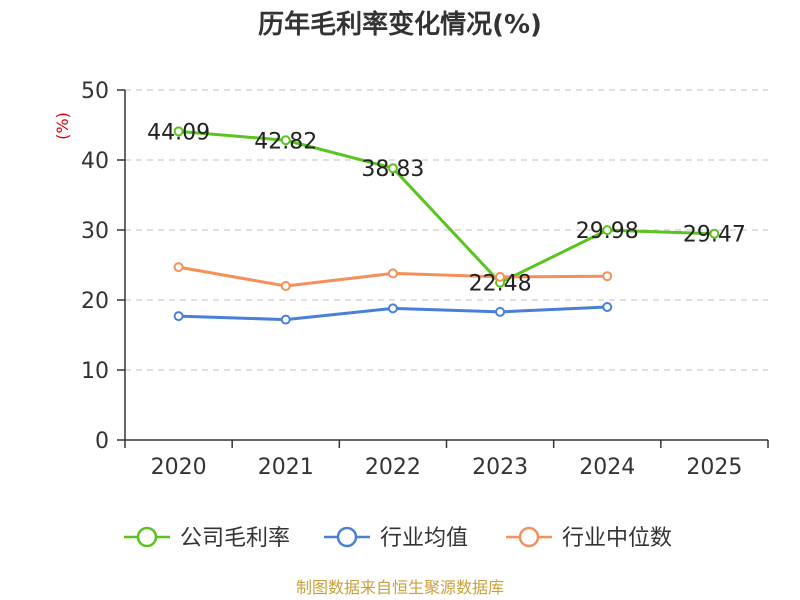 The height and width of the screenshot is (600, 800). Describe the element at coordinates (500, 284) in the screenshot. I see `data-label: 22.48` at that location.